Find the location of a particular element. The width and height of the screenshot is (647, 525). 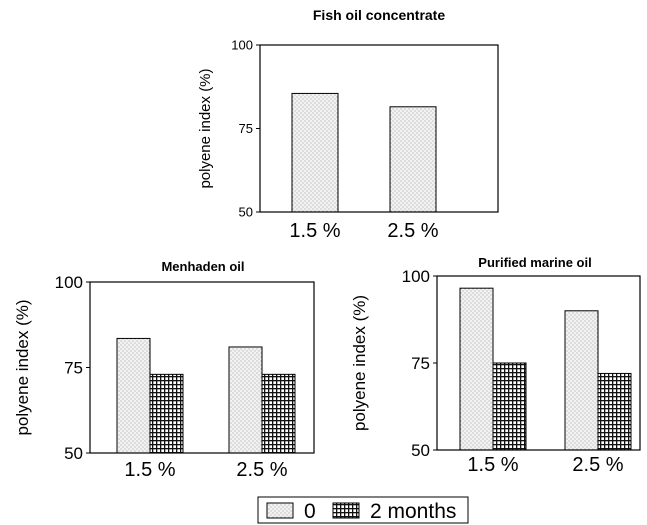

chart-title: Purified marine oil is located at coordinates (534, 262).